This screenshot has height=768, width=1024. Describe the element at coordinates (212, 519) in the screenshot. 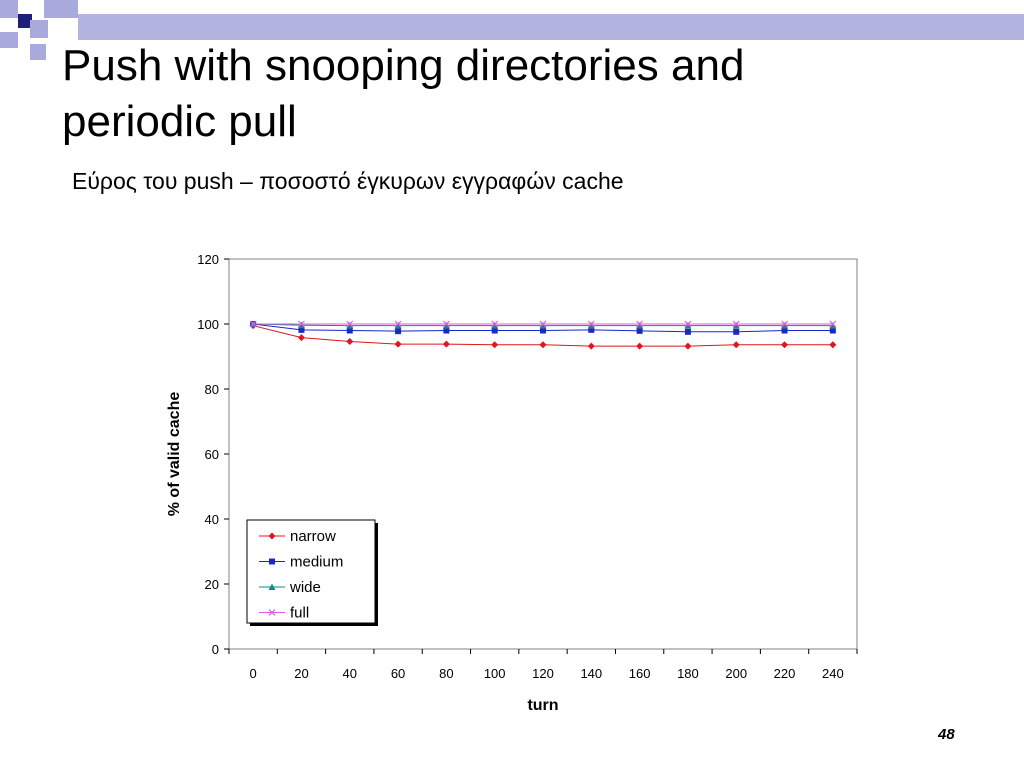

I see `y-tick-label: 40` at that location.